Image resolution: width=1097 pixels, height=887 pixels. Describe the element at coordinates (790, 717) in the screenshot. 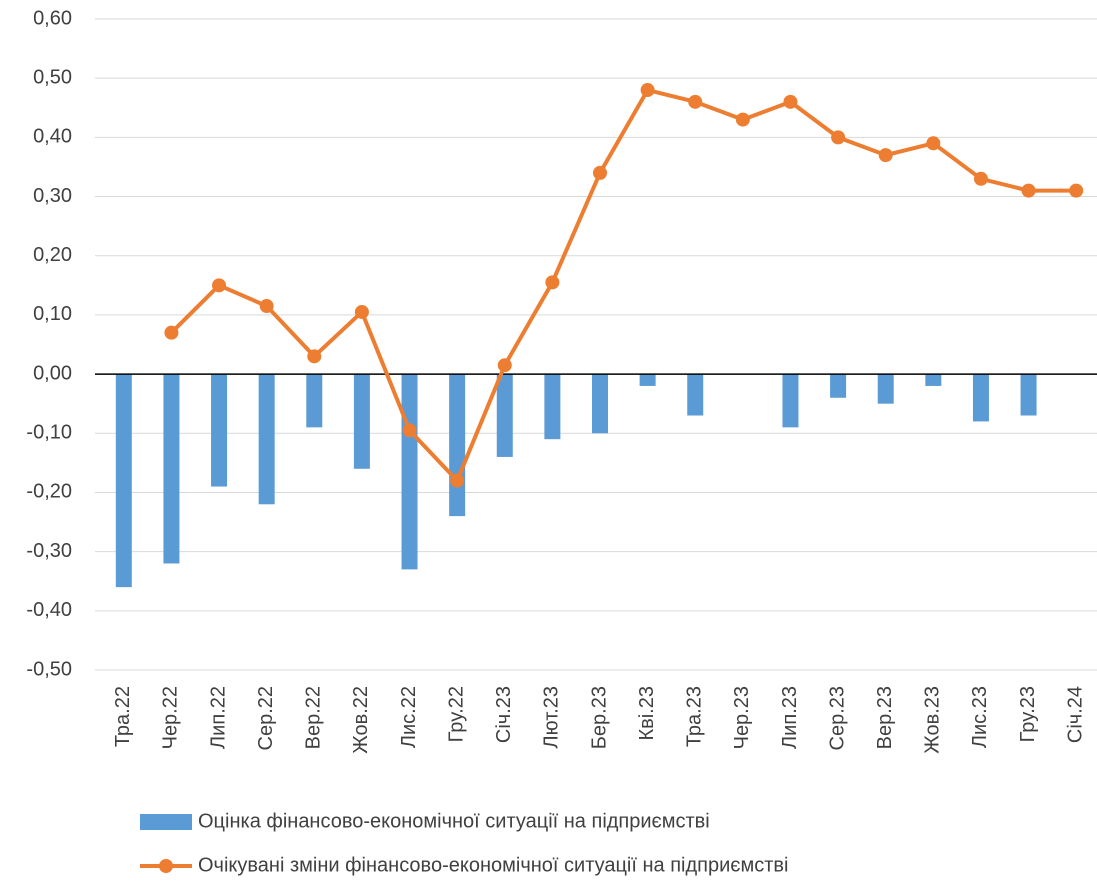

I see `x-tick-label: Лип.23` at that location.